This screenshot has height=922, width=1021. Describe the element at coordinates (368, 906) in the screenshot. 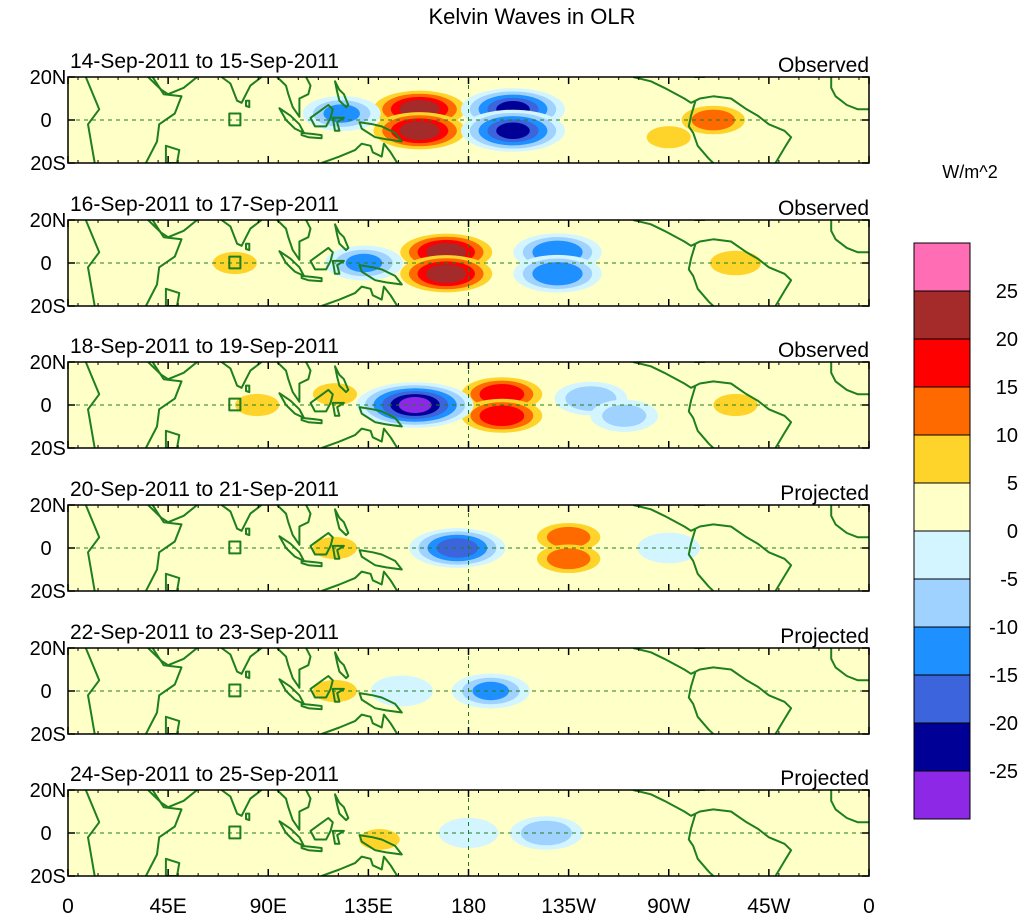

I see `x-tick-label: 135E` at that location.